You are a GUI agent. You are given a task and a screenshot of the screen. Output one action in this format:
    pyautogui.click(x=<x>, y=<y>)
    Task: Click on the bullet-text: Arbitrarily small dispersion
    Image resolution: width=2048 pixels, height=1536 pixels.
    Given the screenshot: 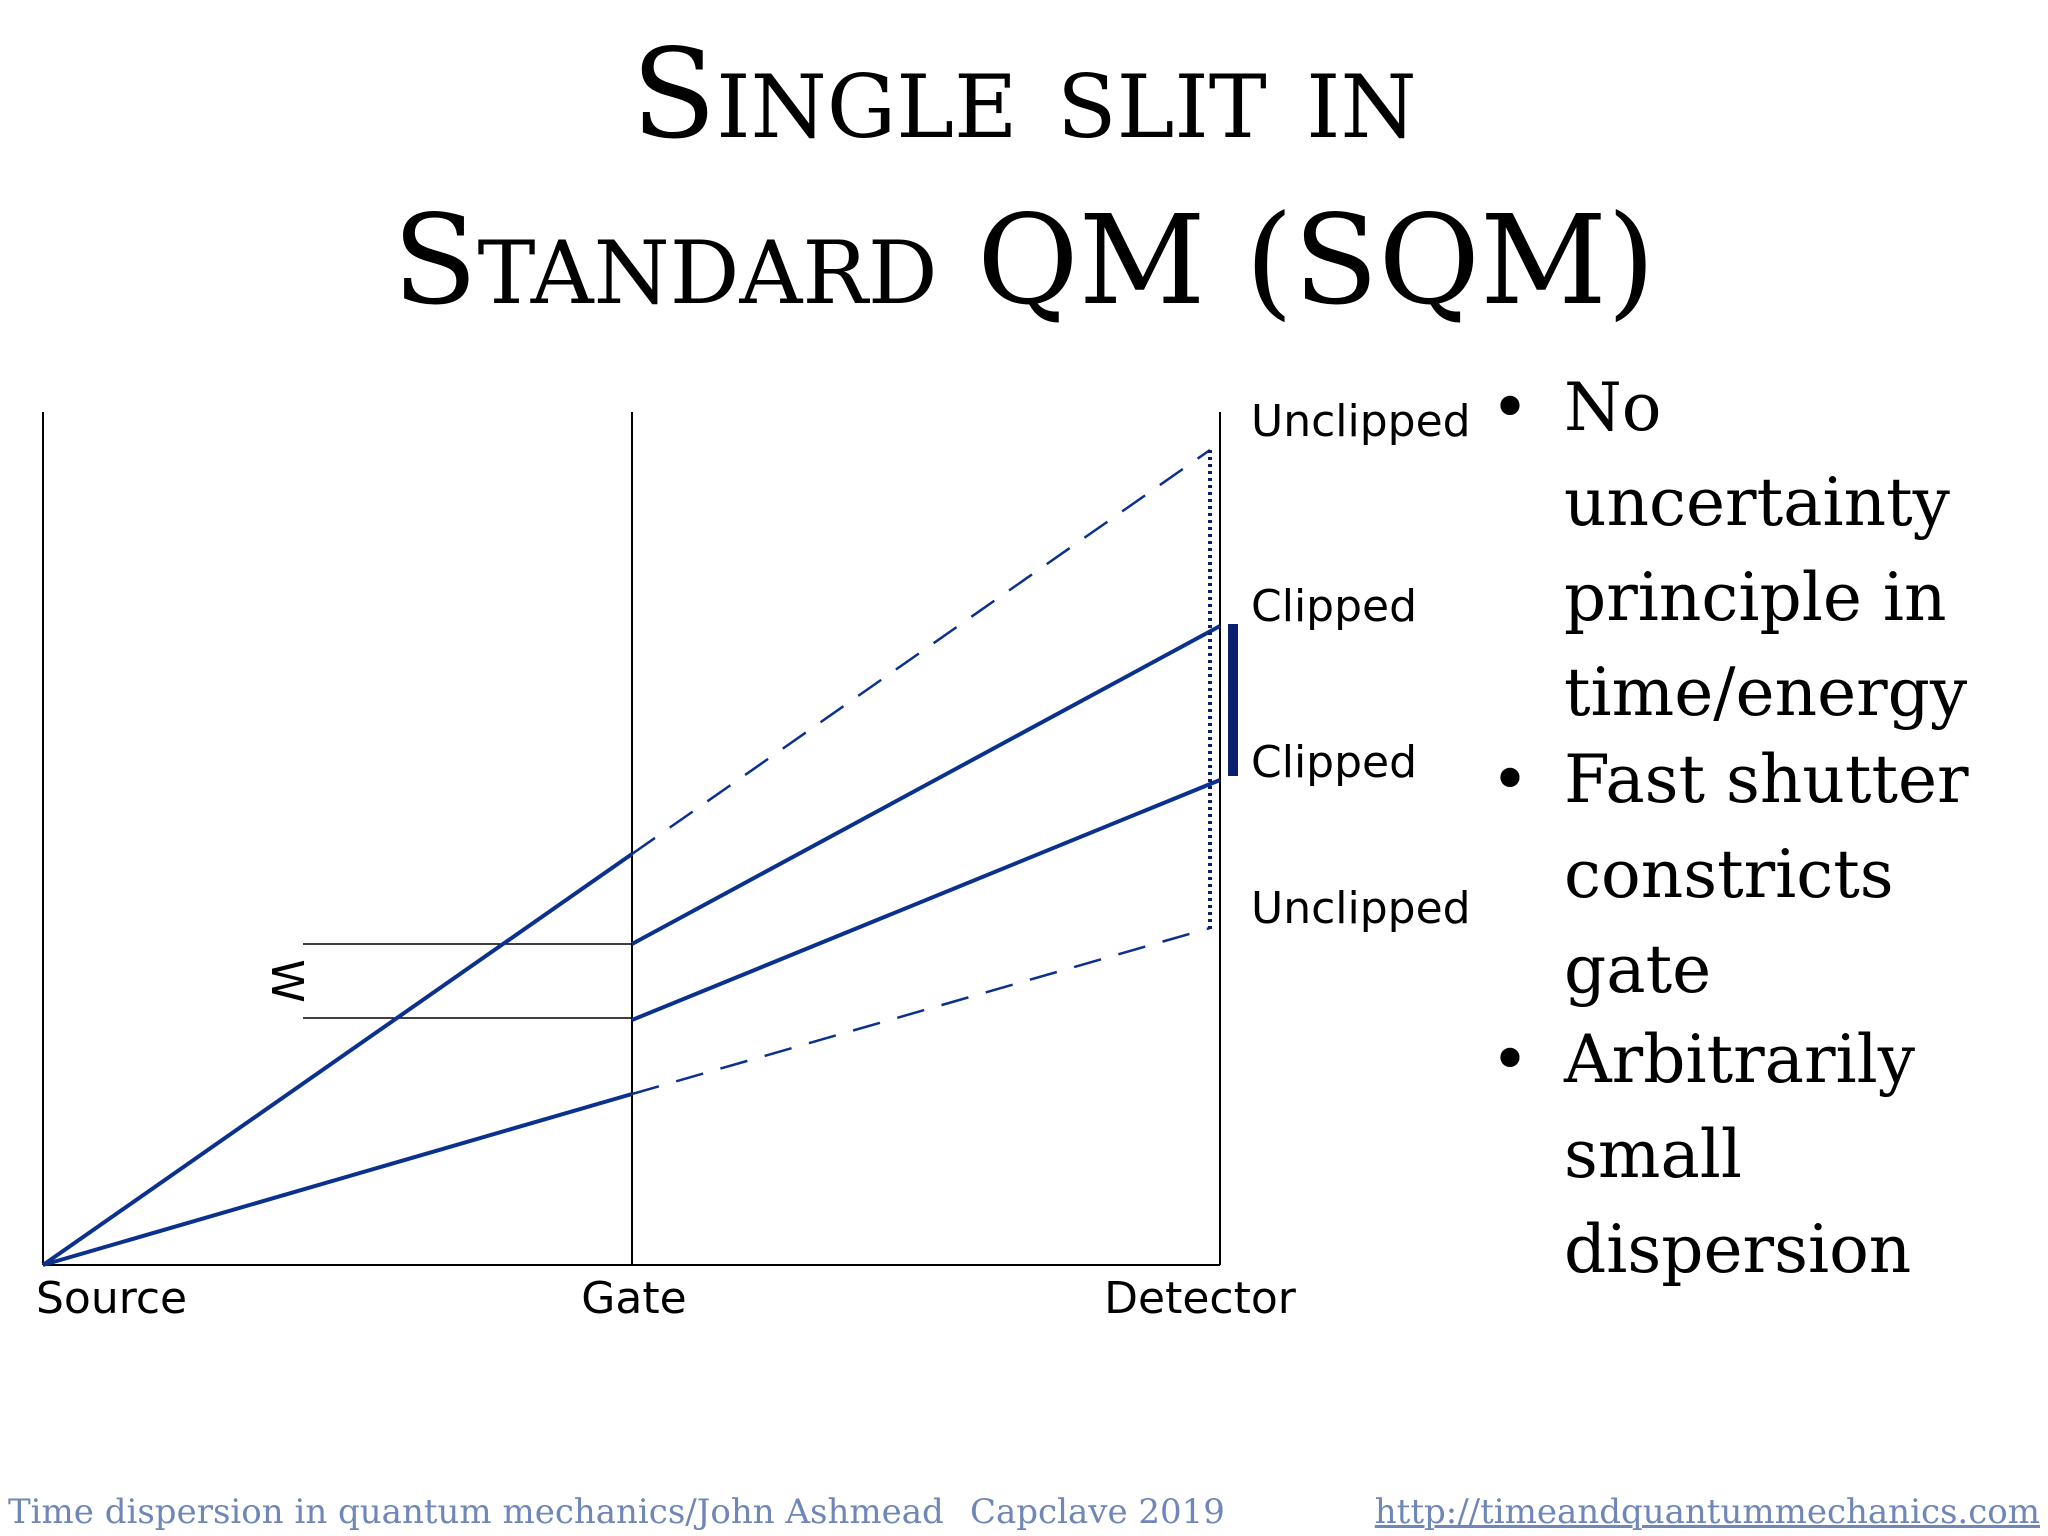 What is the action you would take?
    pyautogui.click(x=1740, y=1154)
    